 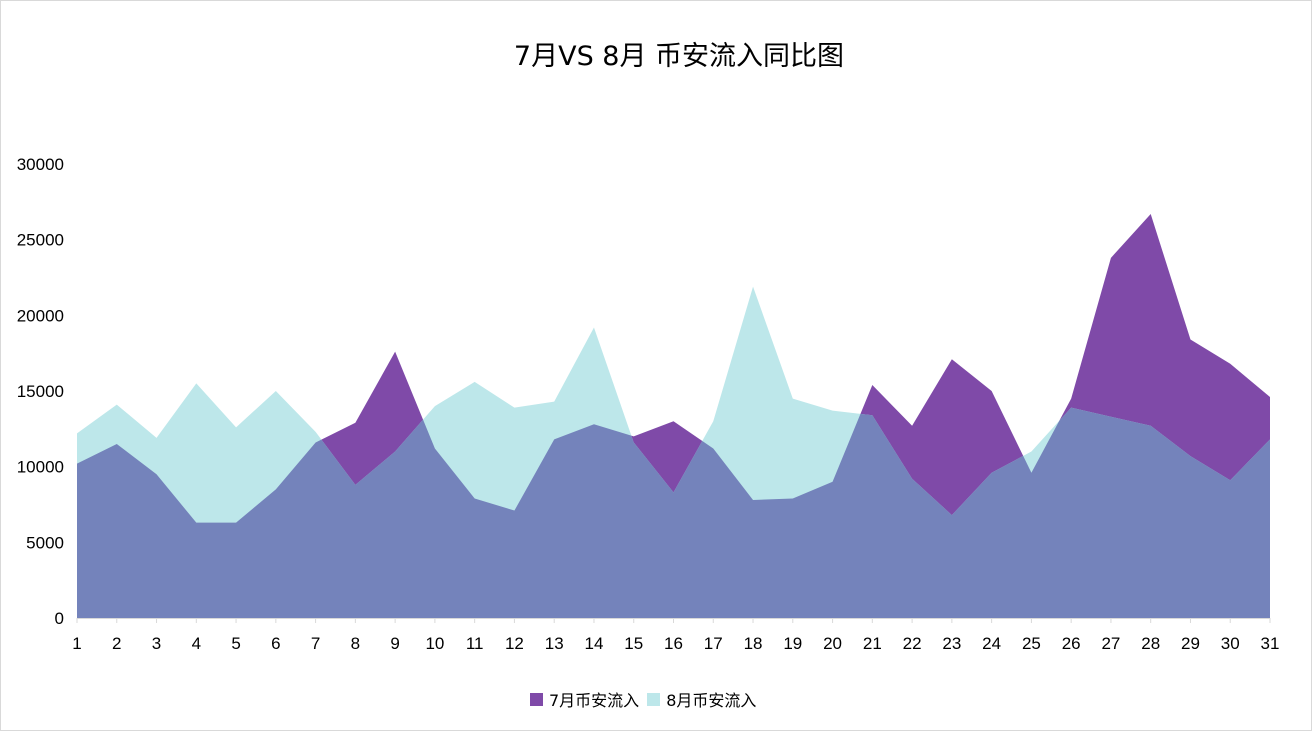 I want to click on x-tick-label: 1, so click(x=76, y=643).